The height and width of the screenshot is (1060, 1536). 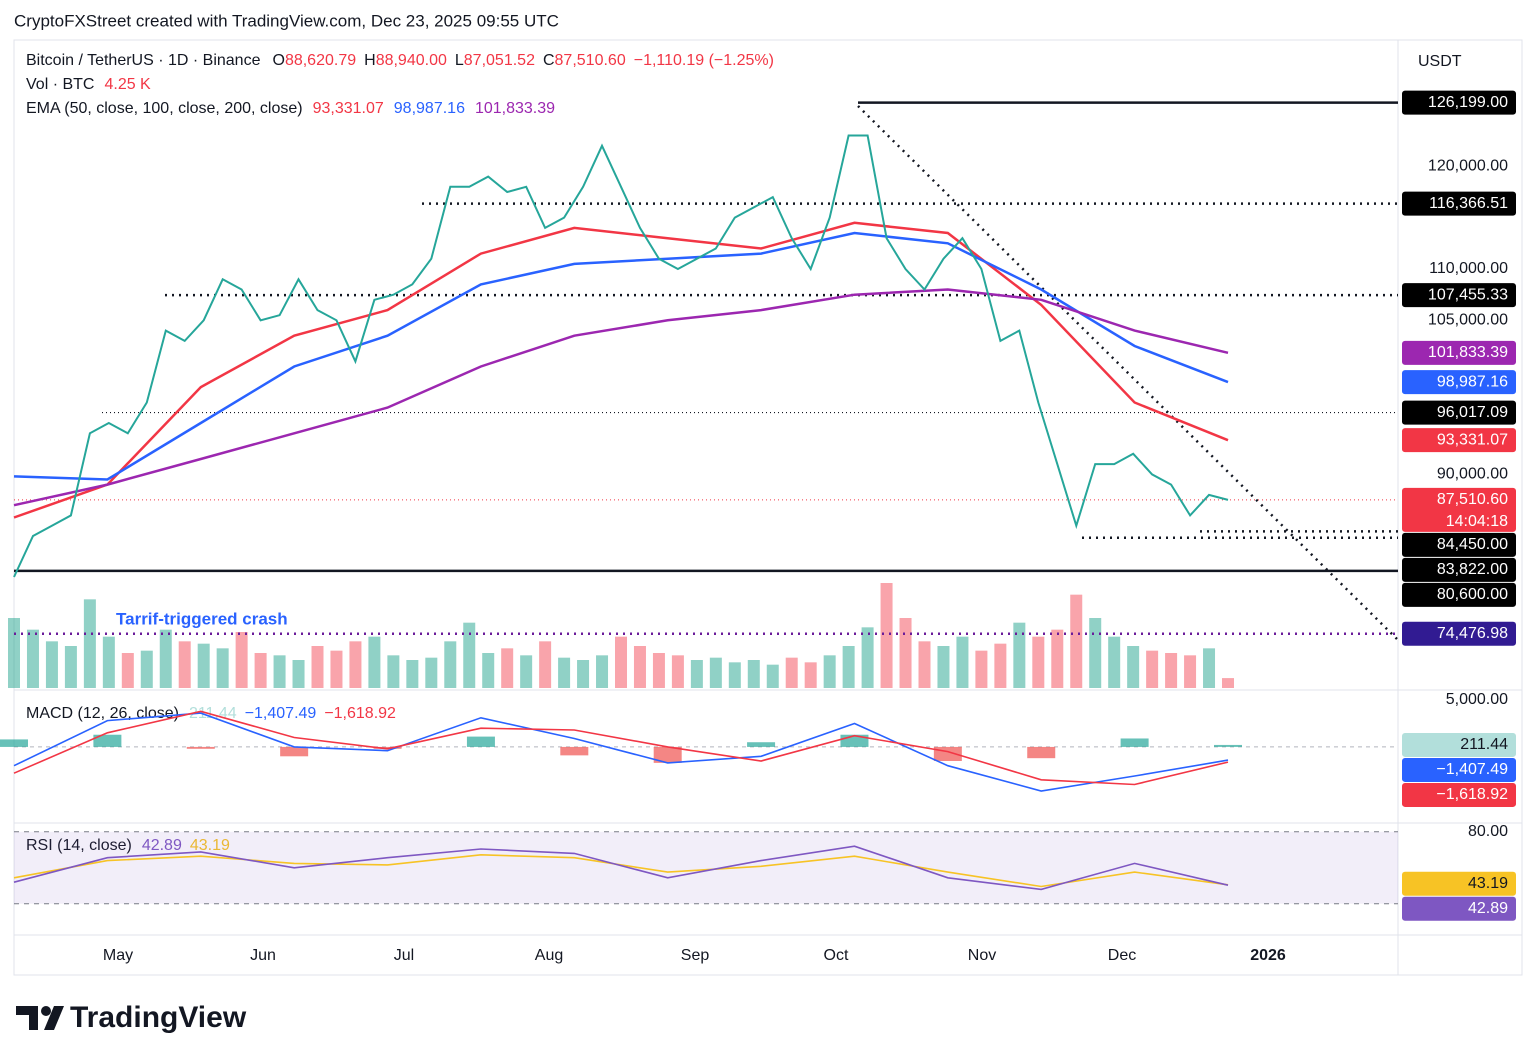 I want to click on ohlc-key: O, so click(x=278, y=60).